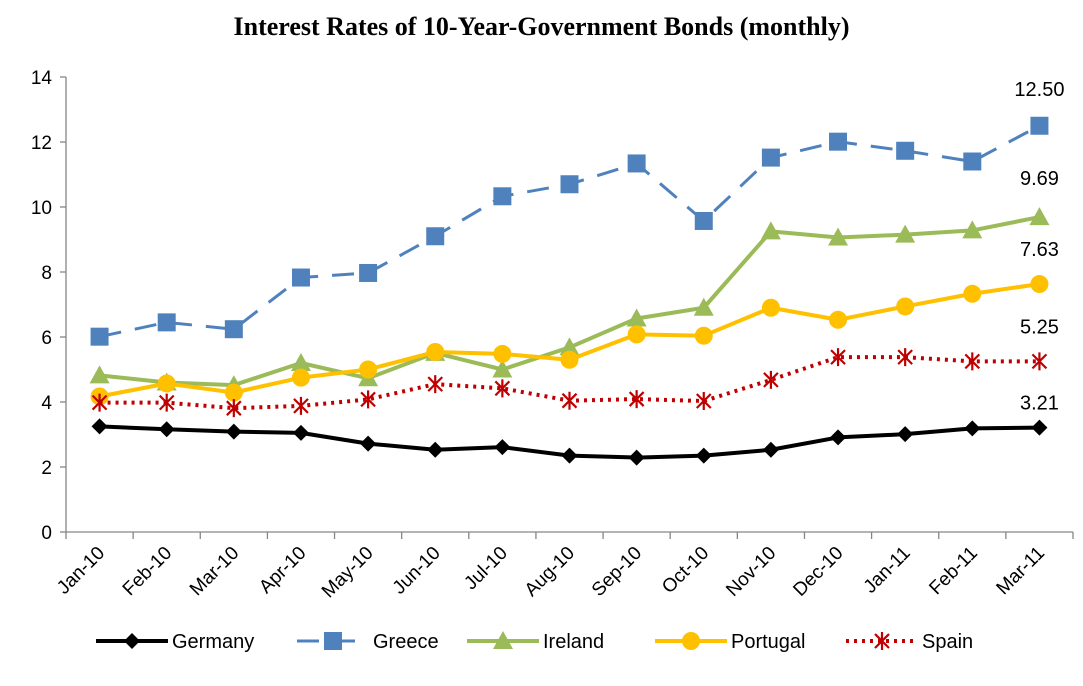  I want to click on data-label-germany: 3.21, so click(1039, 404).